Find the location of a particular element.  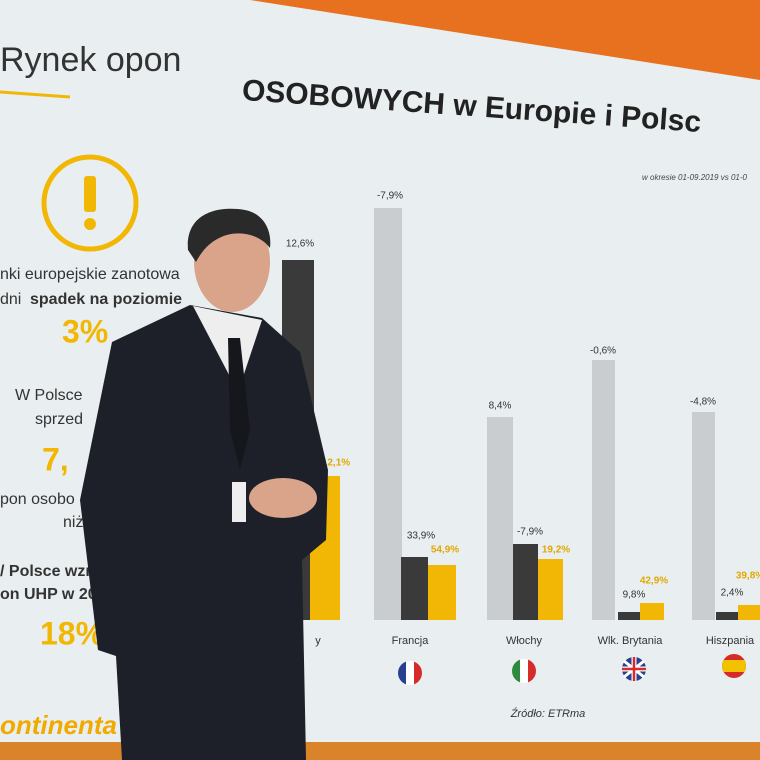

fact-number: 18% is located at coordinates (72, 633).